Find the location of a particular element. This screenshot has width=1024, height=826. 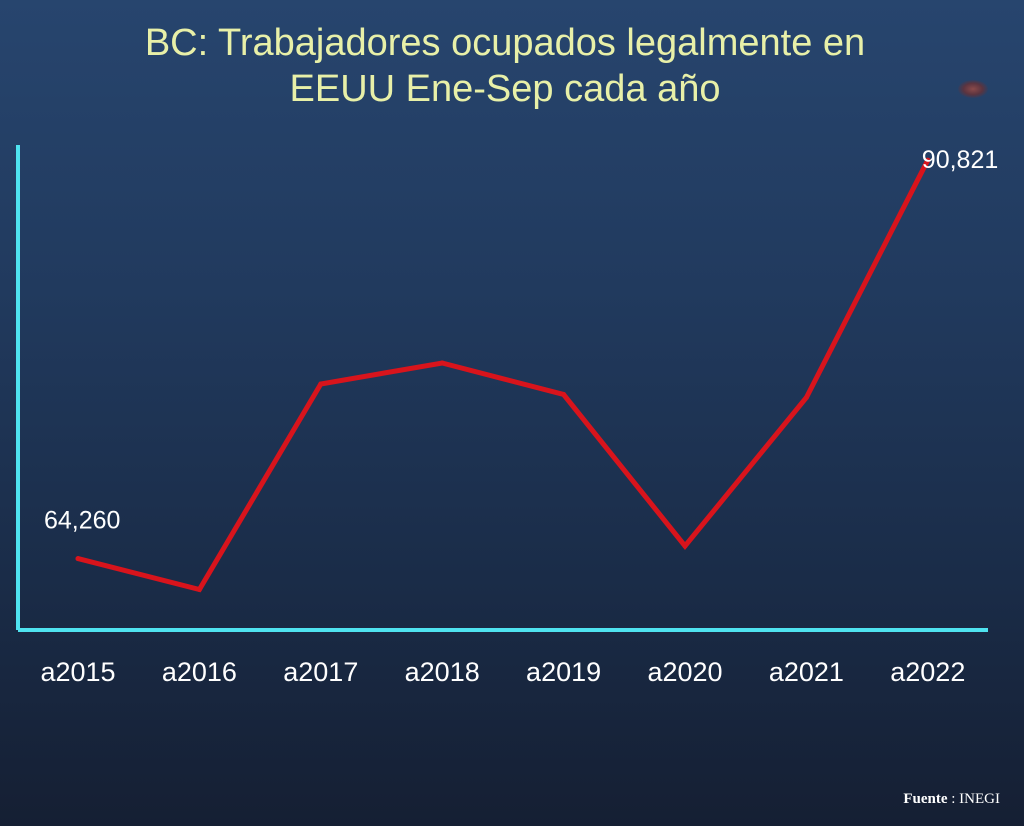

data-point-a2022 is located at coordinates (928, 160).